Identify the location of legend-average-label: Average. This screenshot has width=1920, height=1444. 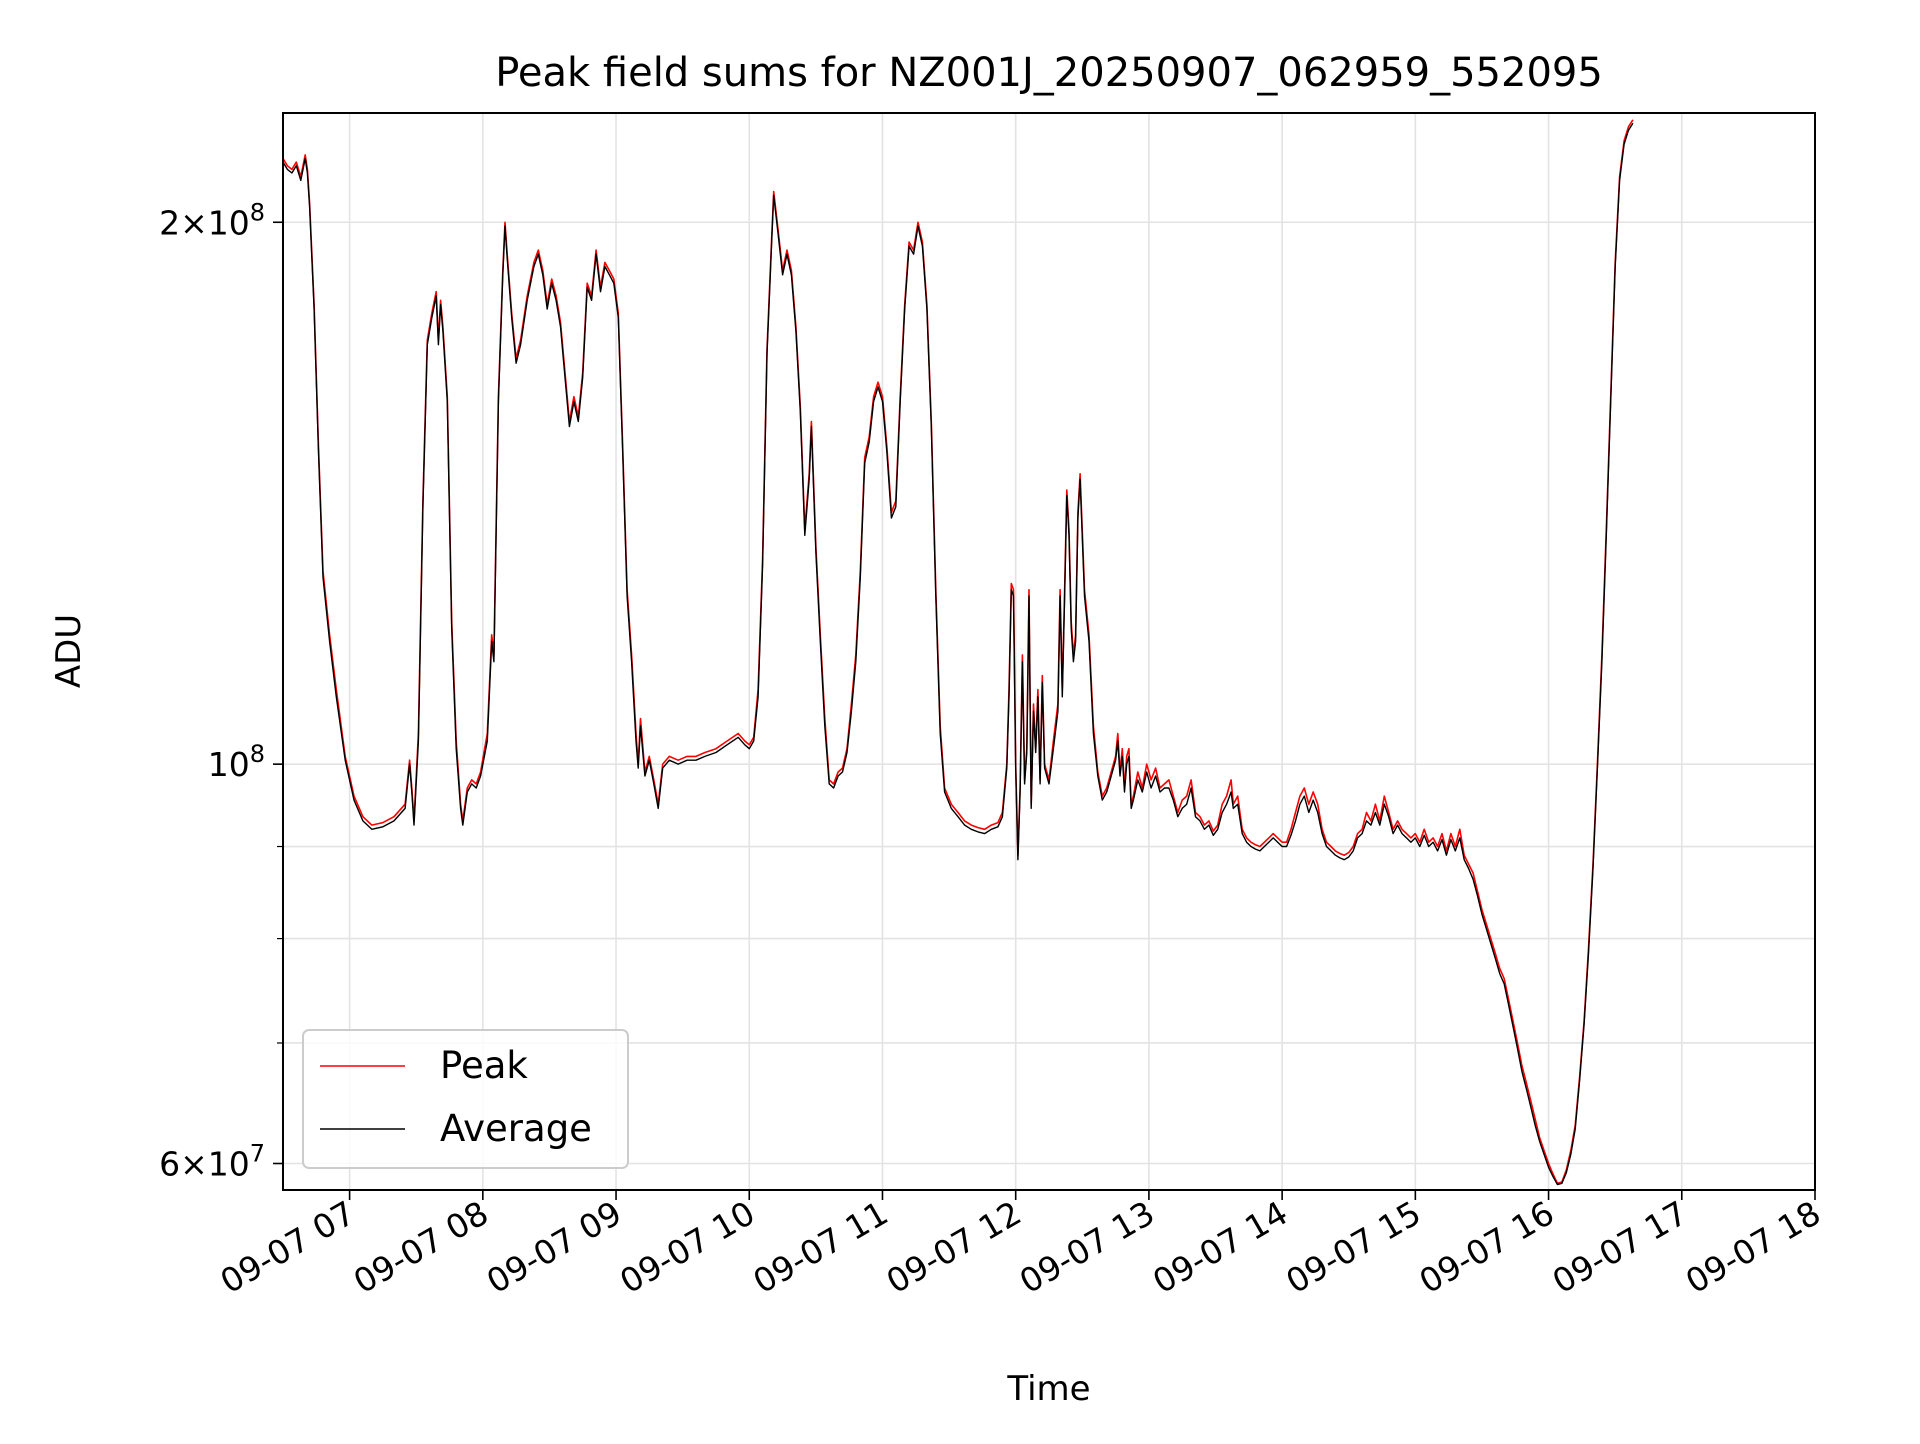
(516, 1128).